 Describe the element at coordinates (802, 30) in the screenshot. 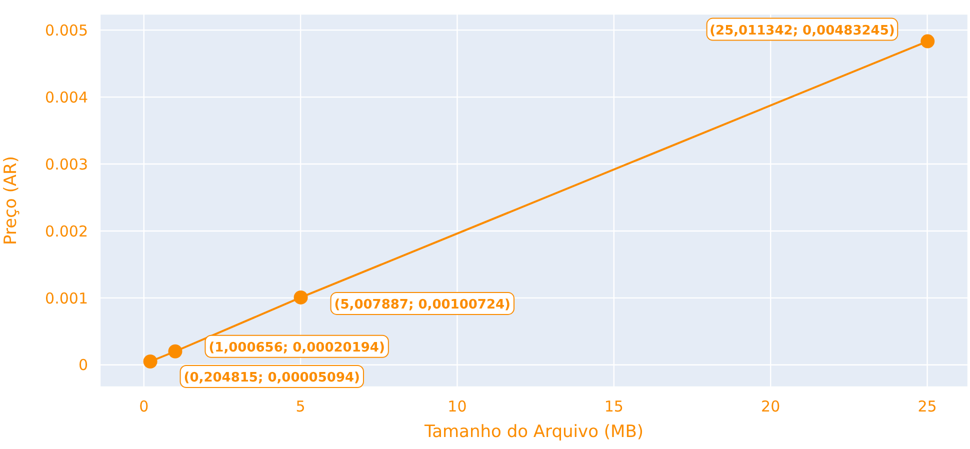

I see `annotation: (25,011342; 0,00483245)` at that location.